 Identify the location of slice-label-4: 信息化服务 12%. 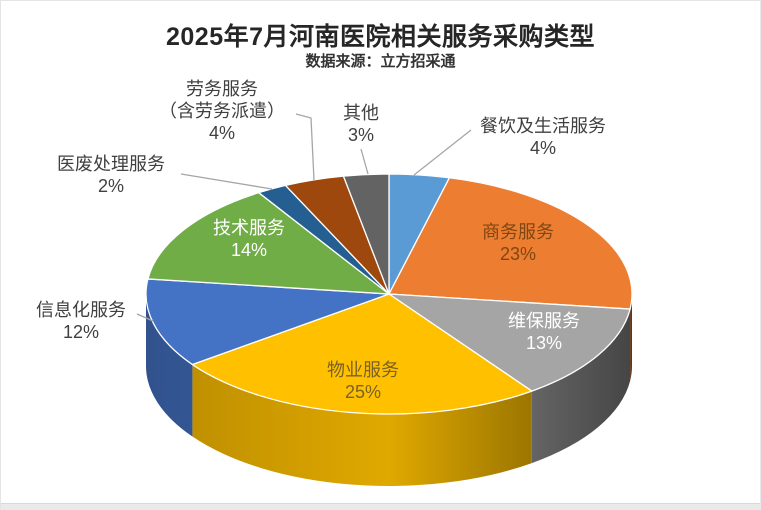
(81, 321).